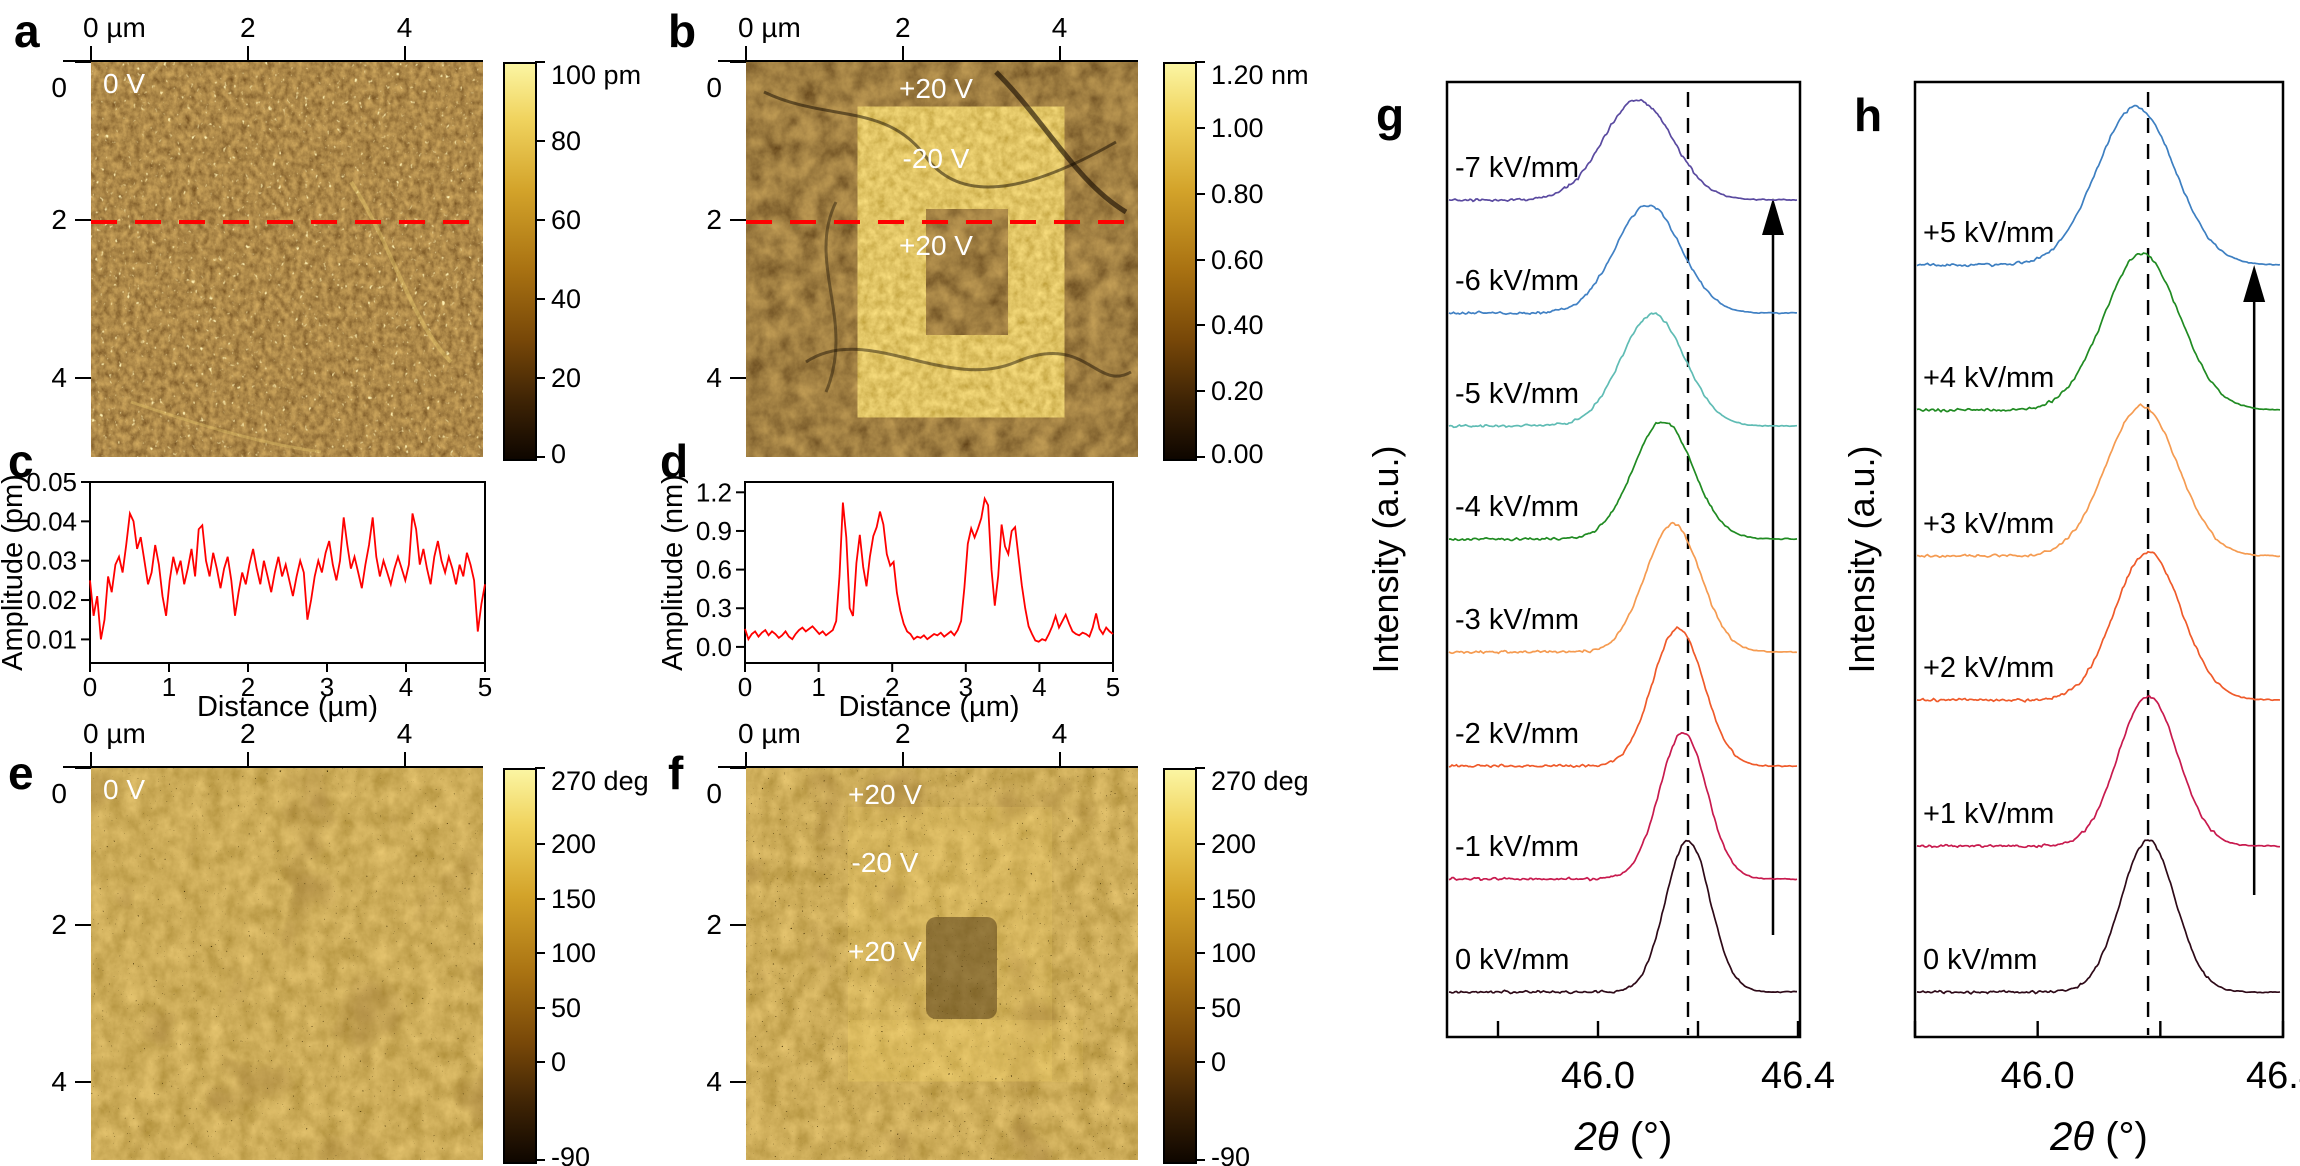  What do you see at coordinates (404, 733) in the screenshot?
I see `ruler-top-tick-label-e-2: 4` at bounding box center [404, 733].